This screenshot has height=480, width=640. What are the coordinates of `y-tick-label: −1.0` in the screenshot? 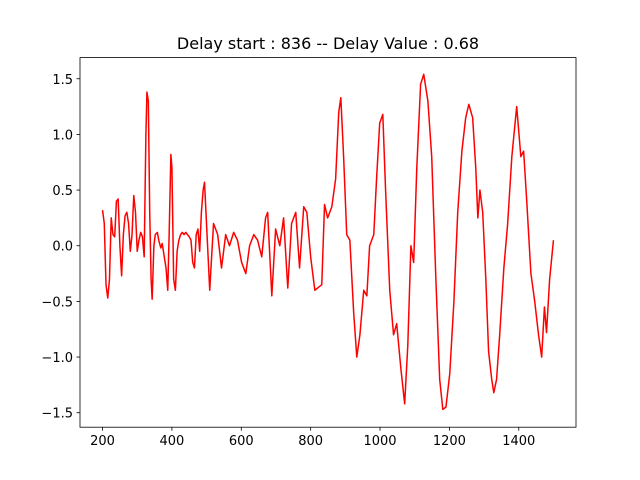 It's located at (57, 358).